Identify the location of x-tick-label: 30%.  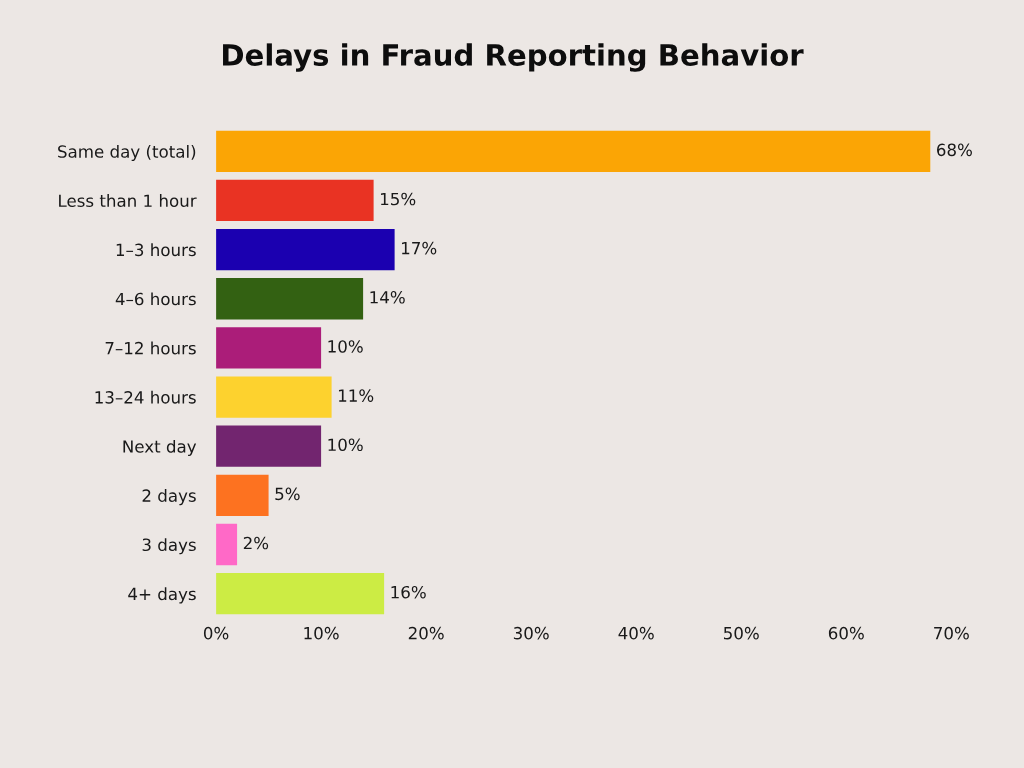
(531, 633).